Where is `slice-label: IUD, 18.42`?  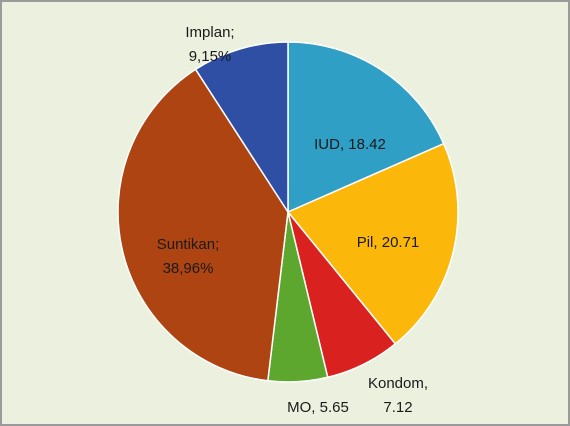 slice-label: IUD, 18.42 is located at coordinates (350, 144).